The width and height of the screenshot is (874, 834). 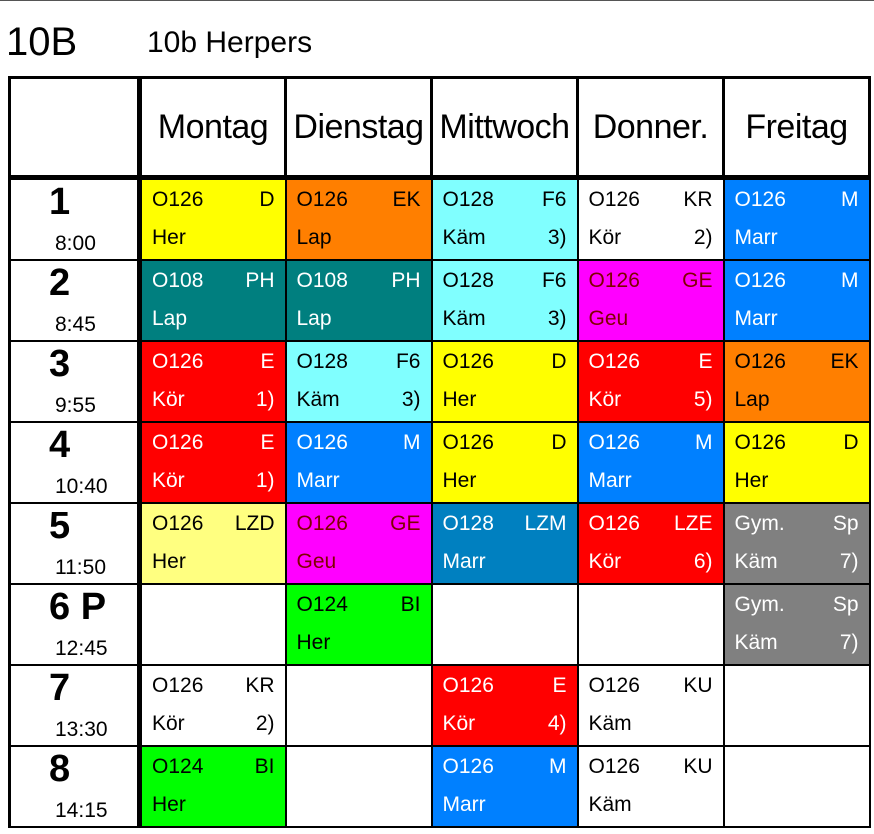 What do you see at coordinates (80, 567) in the screenshot?
I see `period-start-time: 11:50` at bounding box center [80, 567].